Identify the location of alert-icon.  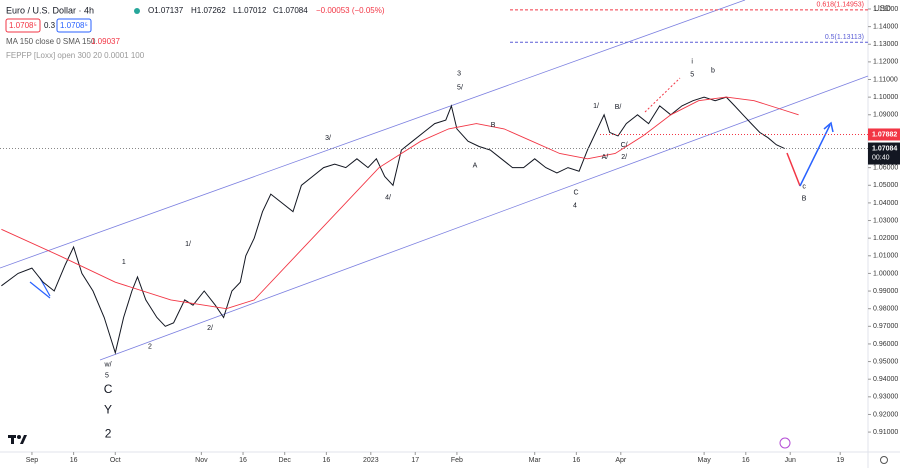
(785, 443).